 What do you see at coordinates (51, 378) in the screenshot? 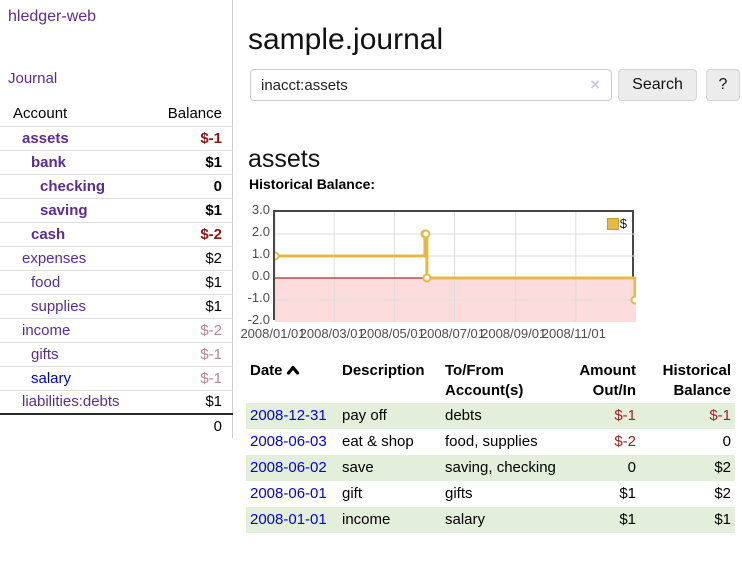
I see `account-link-salary: salary` at bounding box center [51, 378].